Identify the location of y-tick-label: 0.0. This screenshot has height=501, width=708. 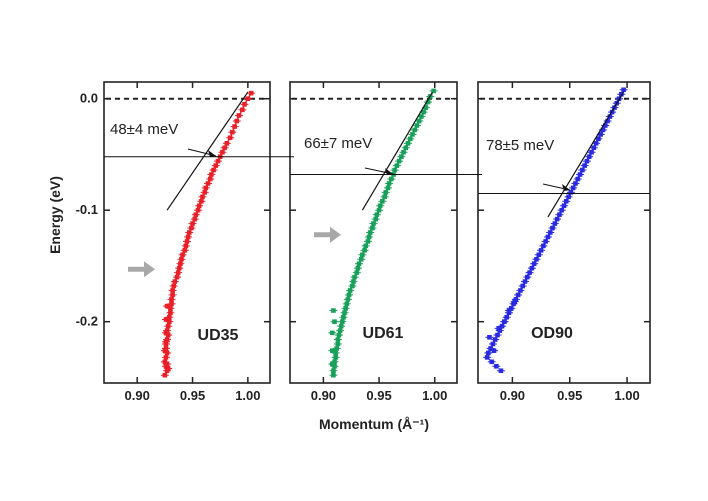
(89, 98).